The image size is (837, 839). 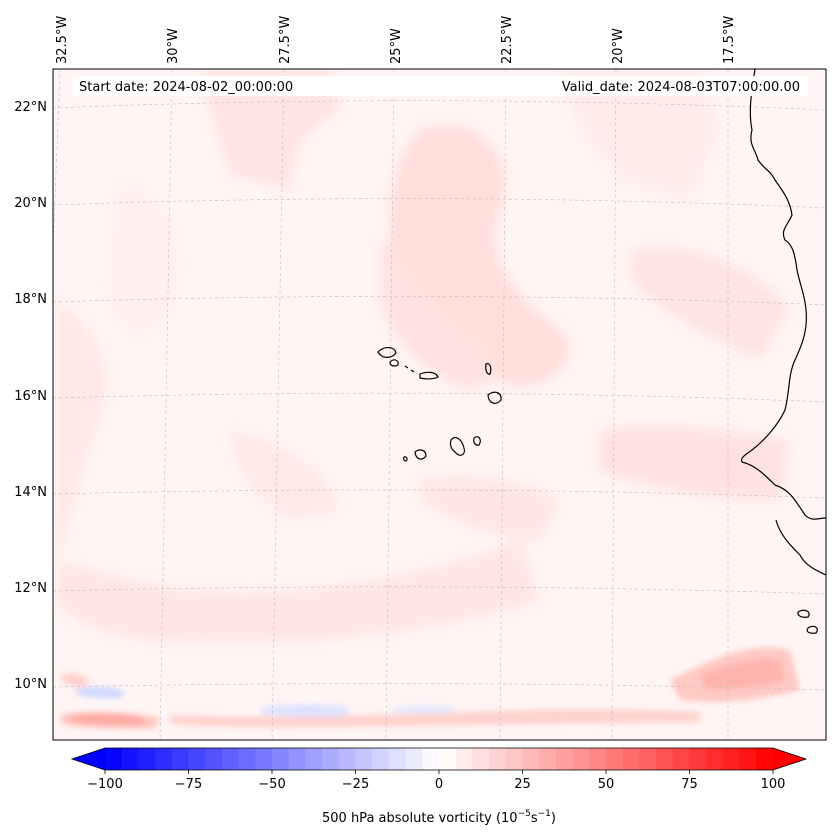 I want to click on colorbar-tick-label: −50, so click(x=271, y=784).